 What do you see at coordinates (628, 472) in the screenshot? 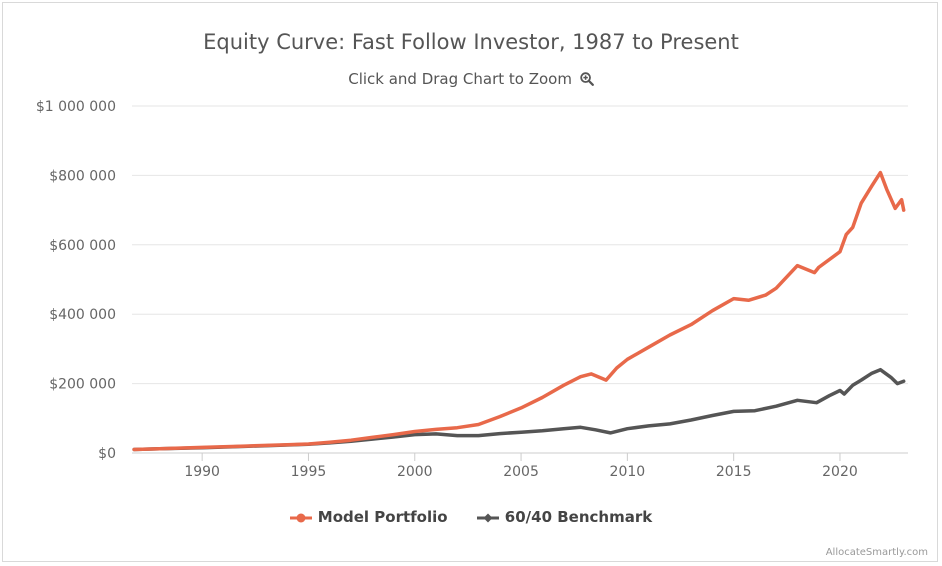
I see `x-tick-label: 2010` at bounding box center [628, 472].